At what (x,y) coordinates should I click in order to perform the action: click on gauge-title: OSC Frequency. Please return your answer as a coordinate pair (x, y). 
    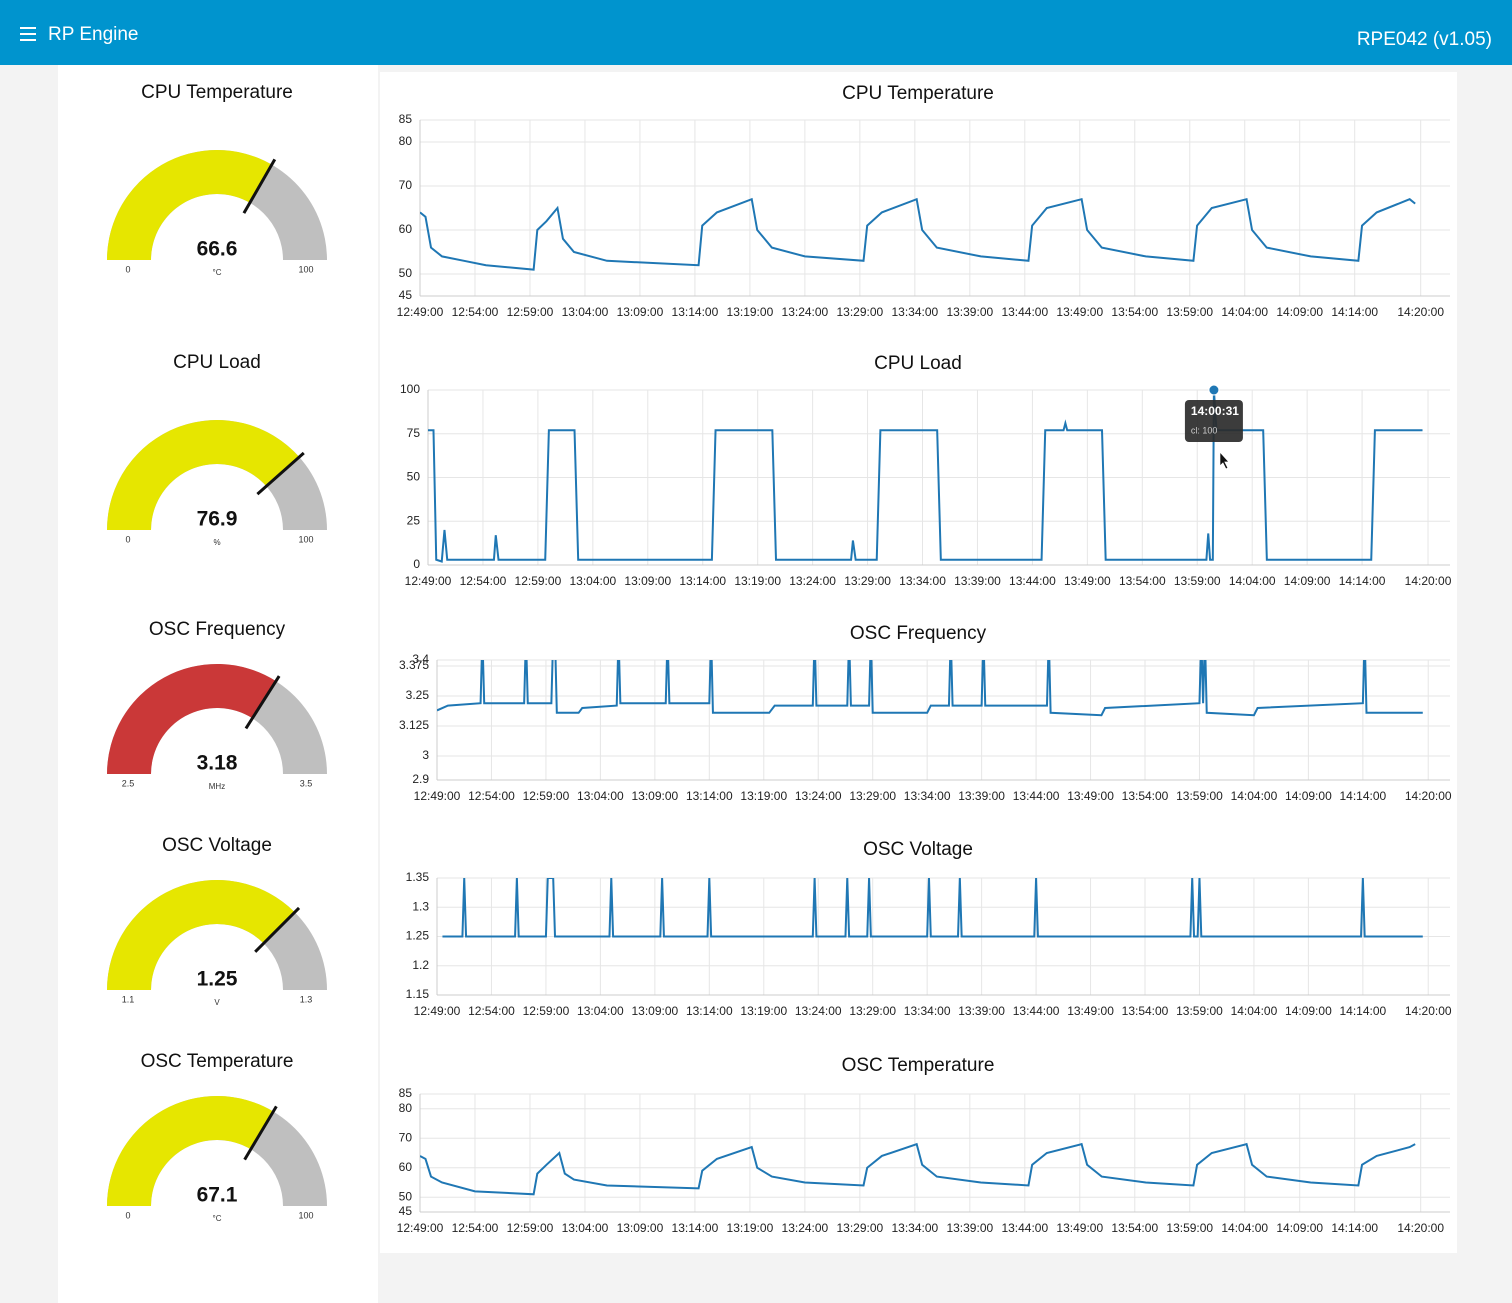
    Looking at the image, I should click on (217, 629).